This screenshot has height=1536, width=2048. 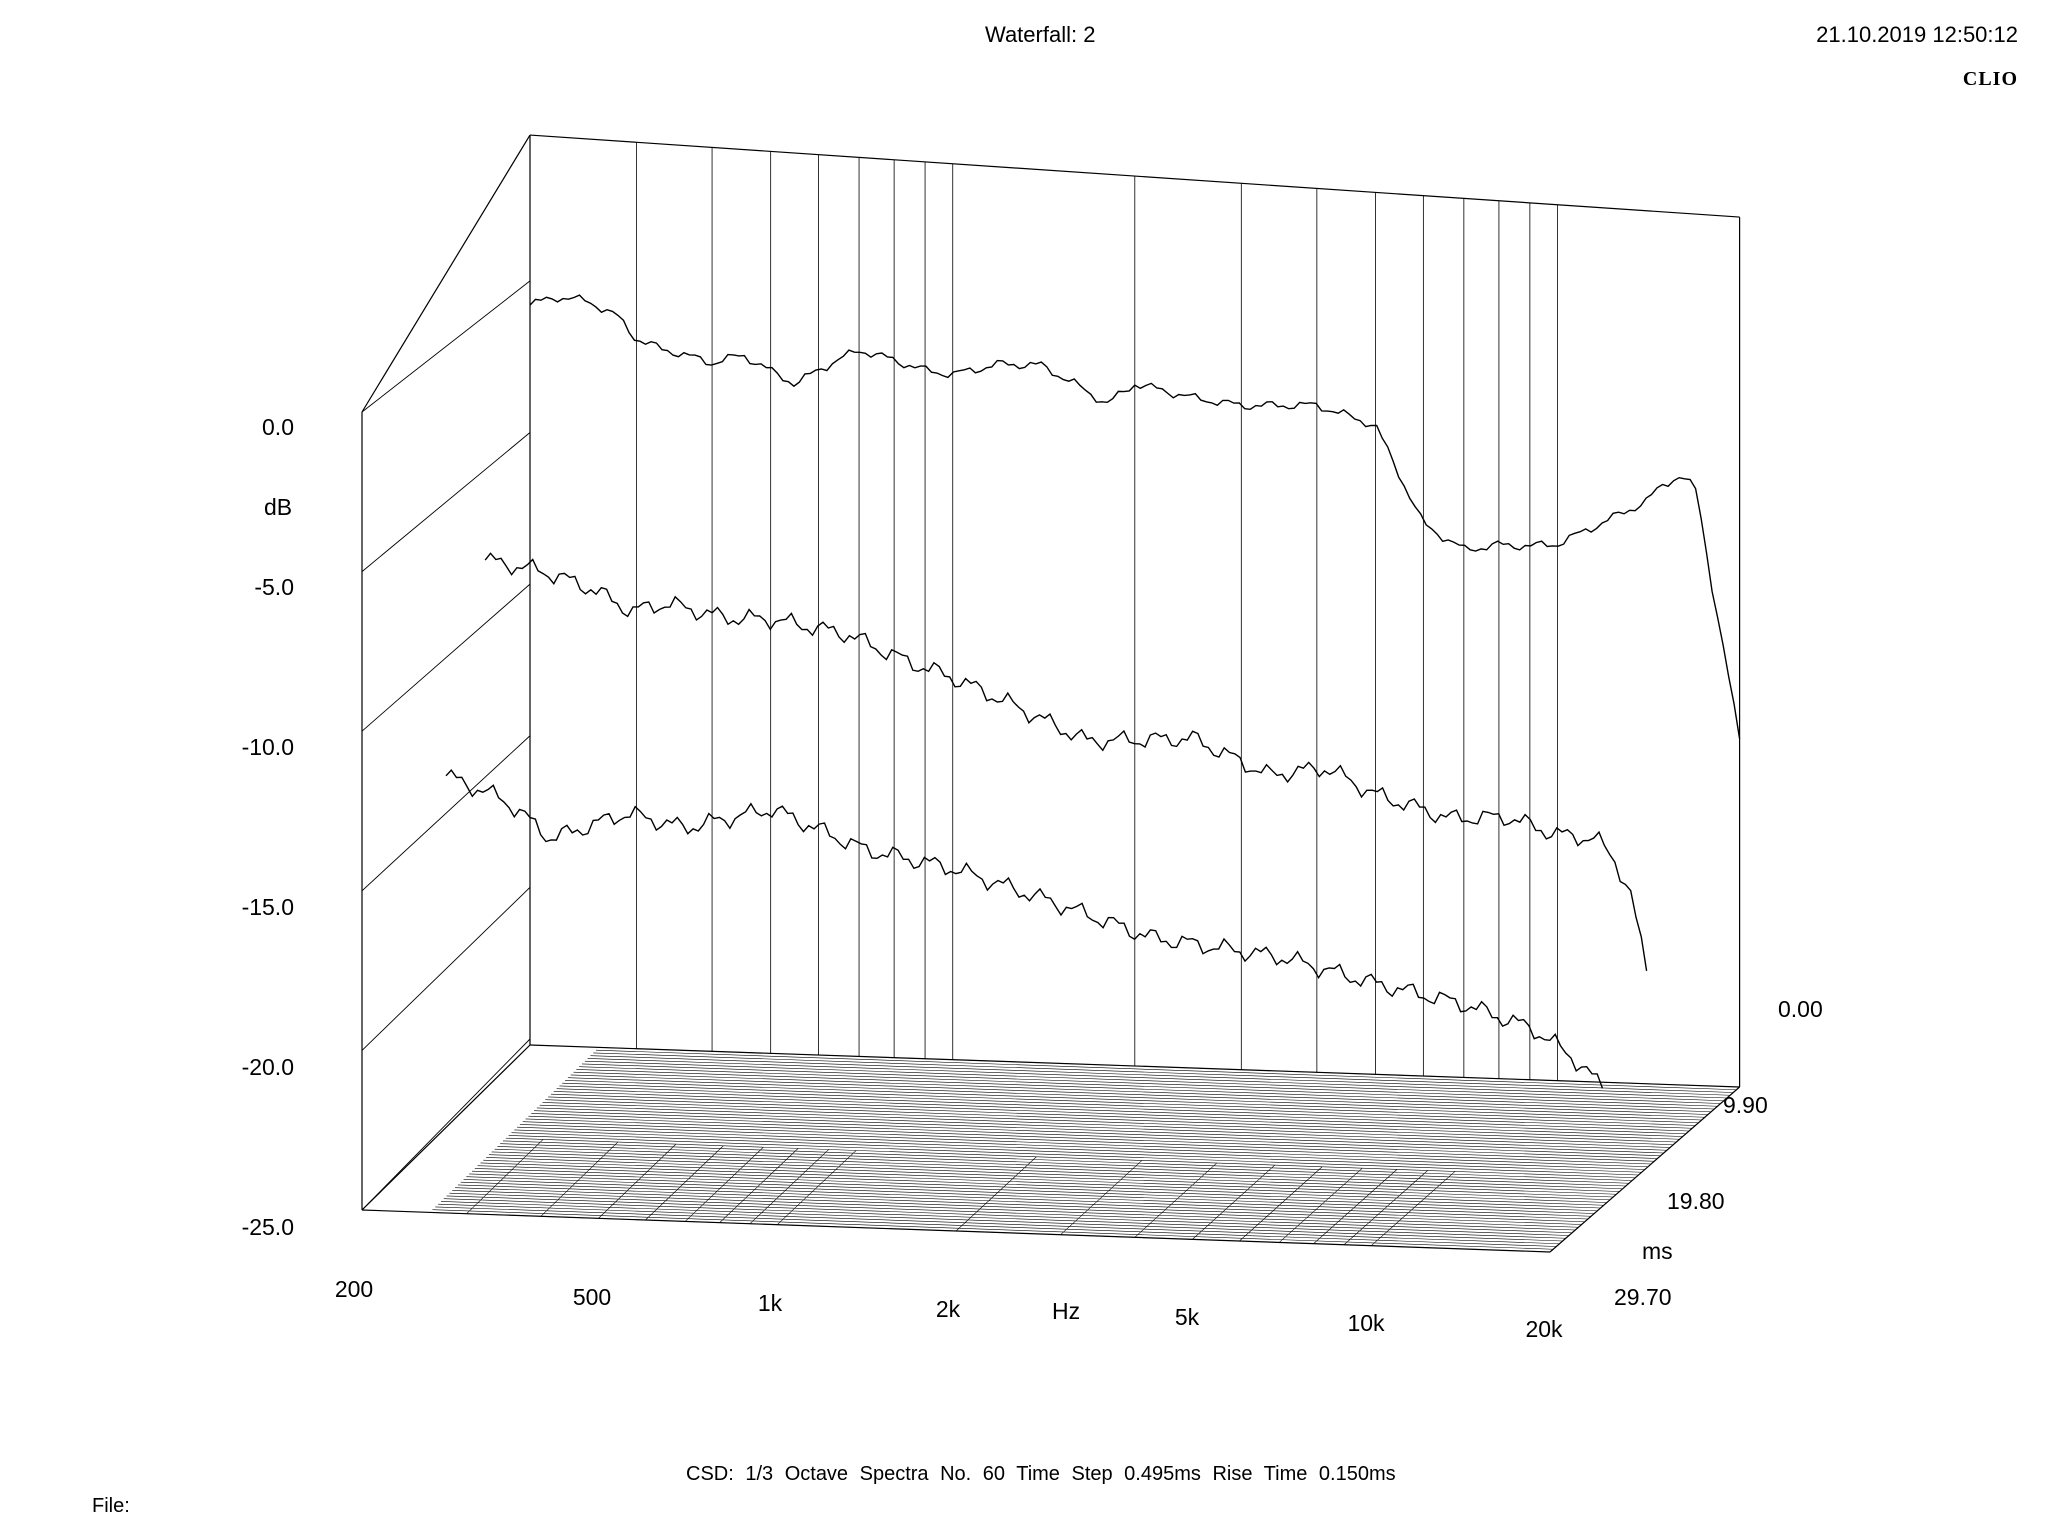 What do you see at coordinates (770, 1303) in the screenshot?
I see `x-tick-label: 1k` at bounding box center [770, 1303].